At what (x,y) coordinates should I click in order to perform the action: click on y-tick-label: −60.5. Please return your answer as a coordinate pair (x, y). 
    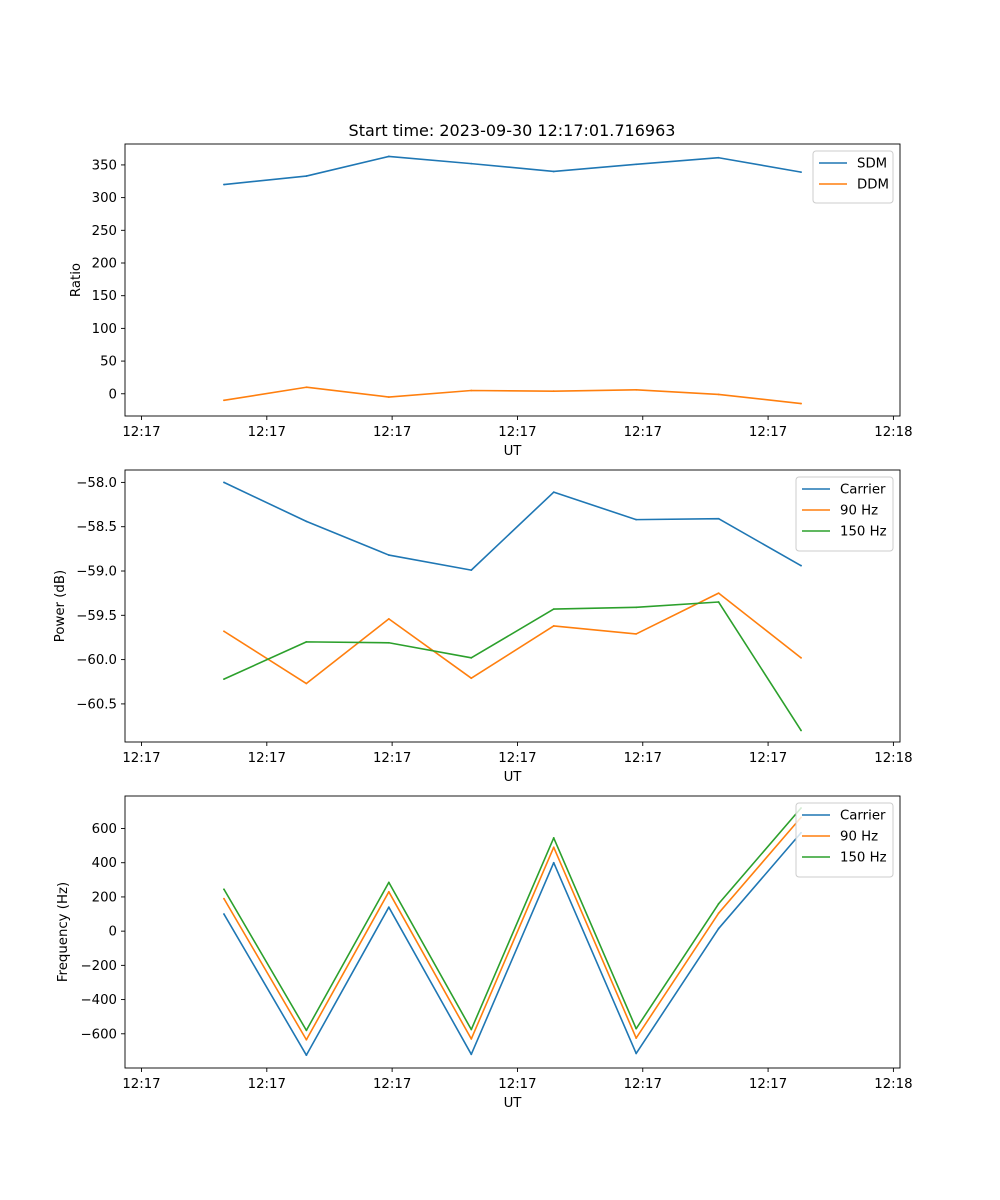
    Looking at the image, I should click on (96, 704).